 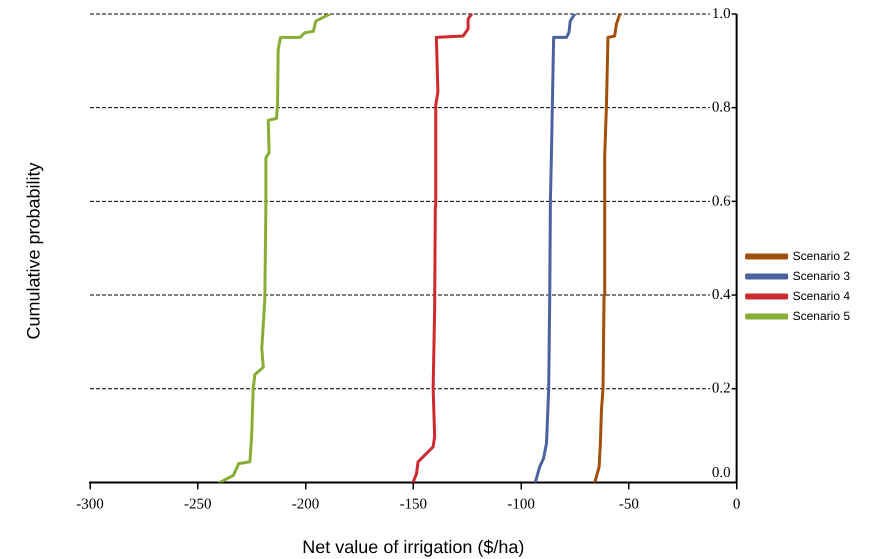 What do you see at coordinates (722, 294) in the screenshot?
I see `y-tick-label: 0.4` at bounding box center [722, 294].